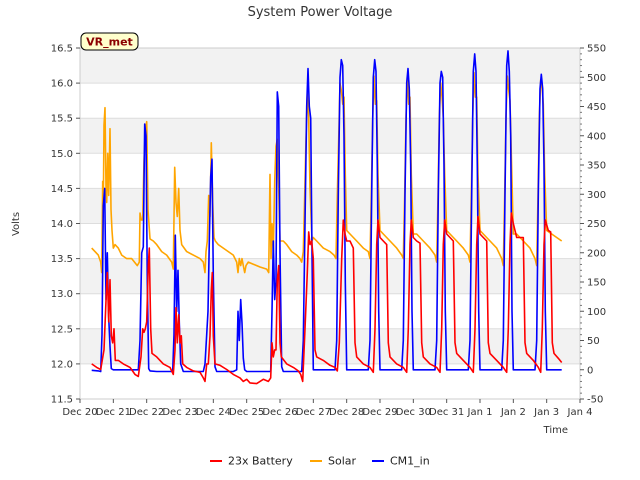  I want to click on y-right-tick-label: 550, so click(596, 49).